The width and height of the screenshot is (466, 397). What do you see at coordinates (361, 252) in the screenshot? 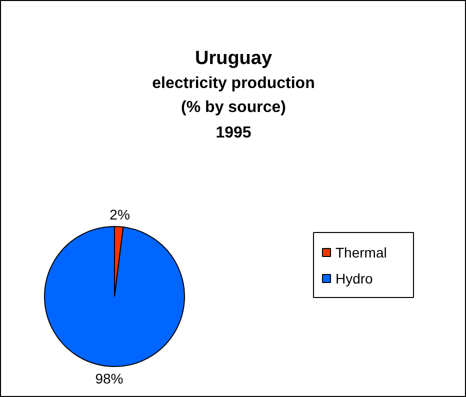
I see `legend-label: Thermal` at bounding box center [361, 252].